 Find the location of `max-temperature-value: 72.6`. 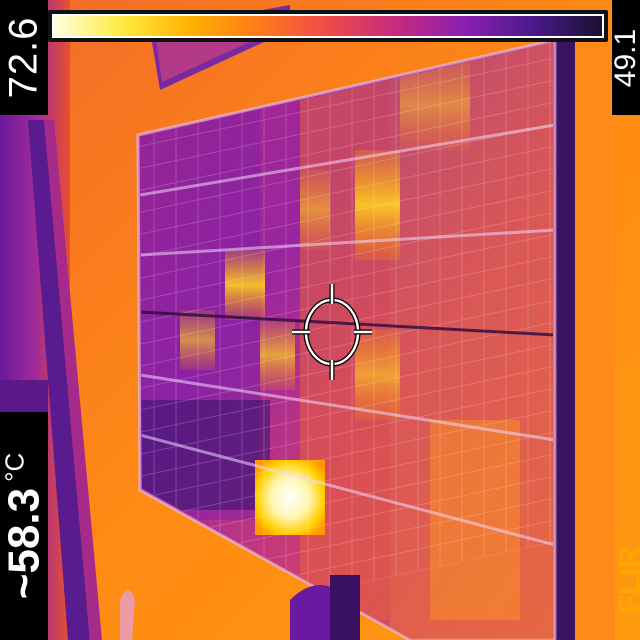

max-temperature-value: 72.6 is located at coordinates (23, 57).